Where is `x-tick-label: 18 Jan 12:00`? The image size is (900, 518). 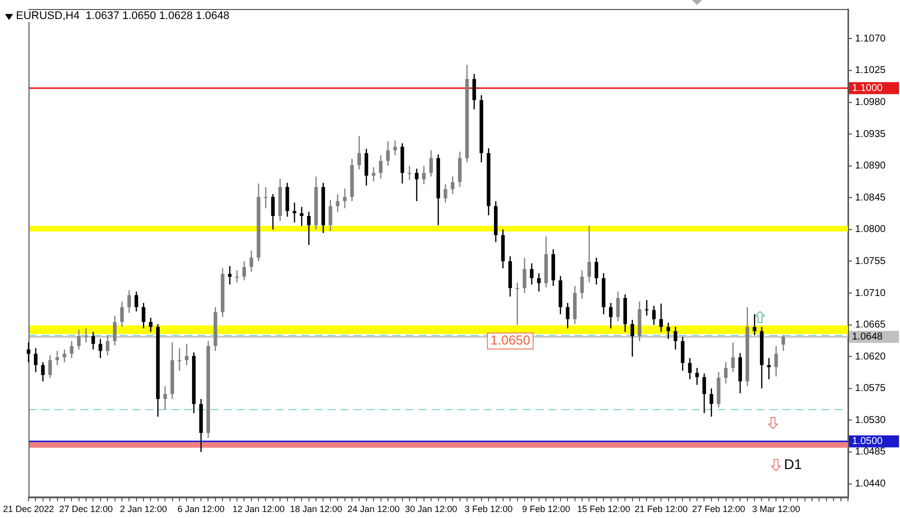 x-tick-label: 18 Jan 12:00 is located at coordinates (316, 509).